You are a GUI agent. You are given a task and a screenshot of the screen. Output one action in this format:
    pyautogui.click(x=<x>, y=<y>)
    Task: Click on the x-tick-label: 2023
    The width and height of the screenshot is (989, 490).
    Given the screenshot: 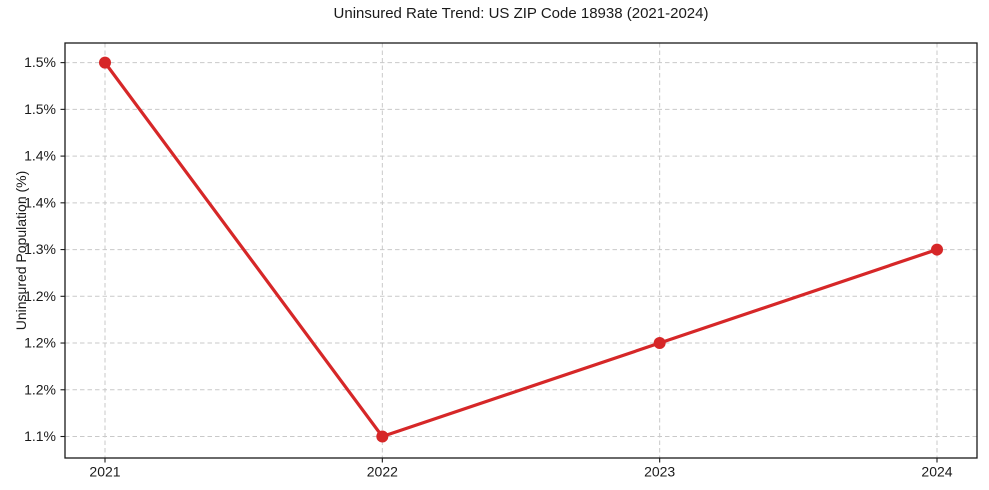 What is the action you would take?
    pyautogui.click(x=659, y=472)
    